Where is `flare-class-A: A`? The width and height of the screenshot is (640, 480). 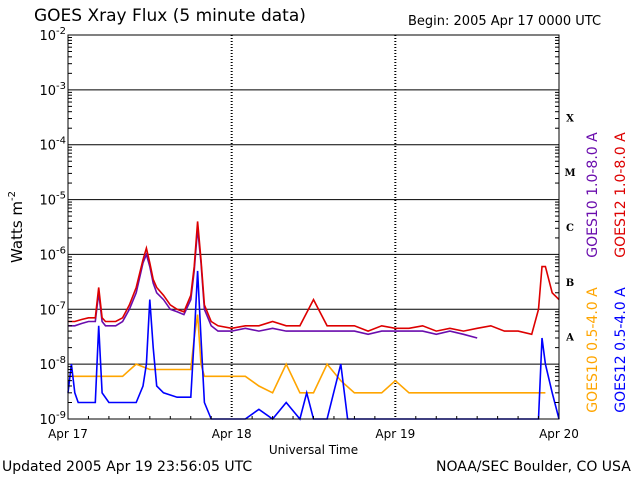
flare-class-A: A is located at coordinates (569, 338).